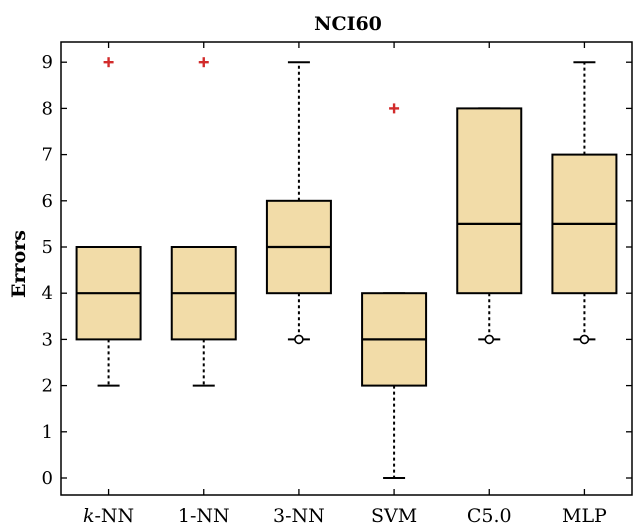  What do you see at coordinates (108, 516) in the screenshot?
I see `x-tick-label: k-NN` at bounding box center [108, 516].